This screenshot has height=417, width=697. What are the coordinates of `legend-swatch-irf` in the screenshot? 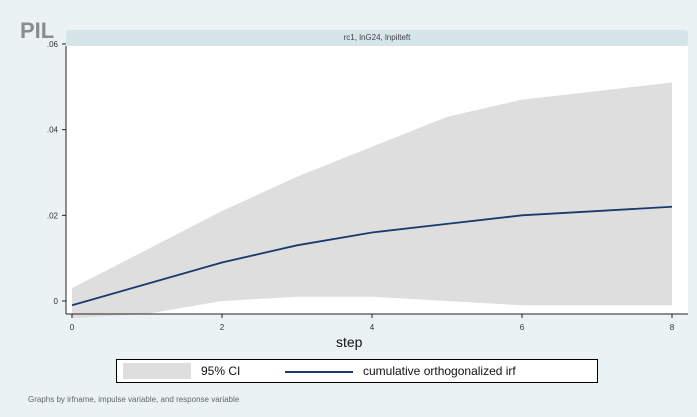 It's located at (319, 372).